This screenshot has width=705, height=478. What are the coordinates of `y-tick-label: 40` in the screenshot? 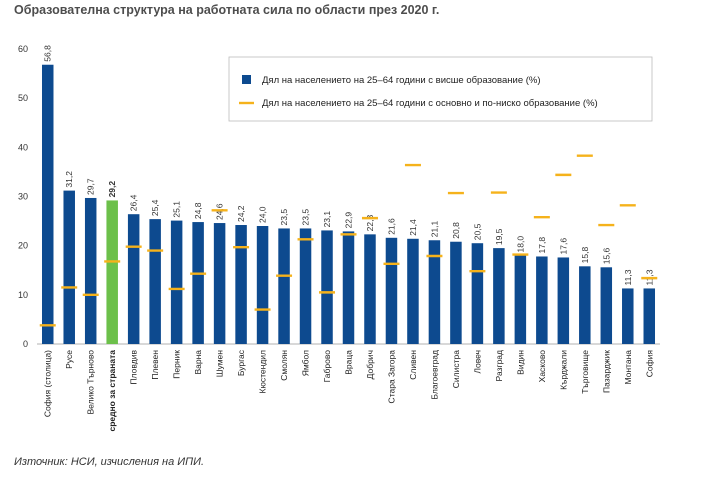 It's located at (23, 147).